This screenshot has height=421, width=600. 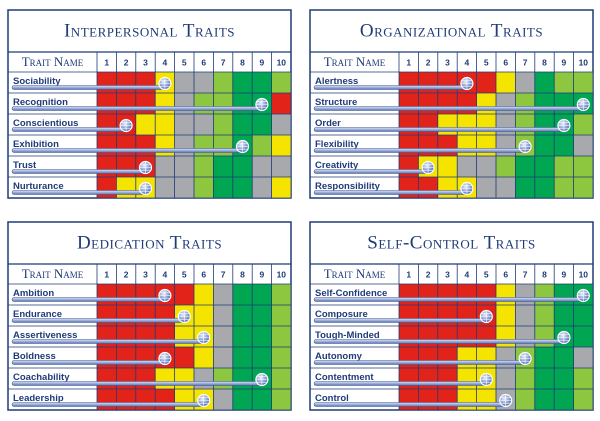 What do you see at coordinates (408, 274) in the screenshot?
I see `column-number: 1` at bounding box center [408, 274].